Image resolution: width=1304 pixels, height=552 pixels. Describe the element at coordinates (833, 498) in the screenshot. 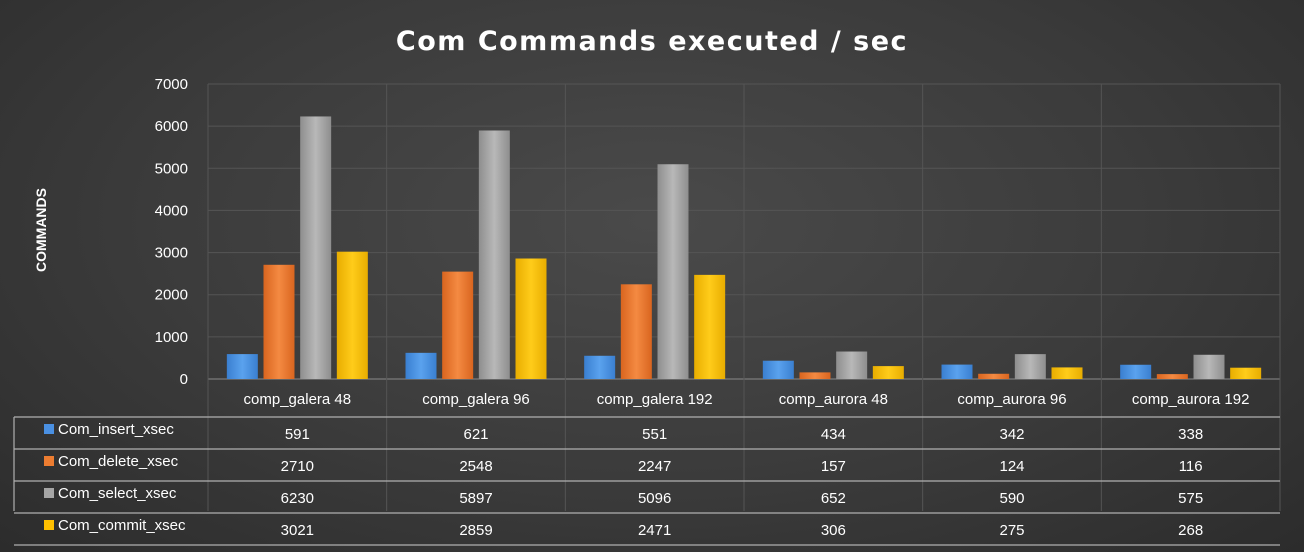

I see `data-table-value: 652` at that location.